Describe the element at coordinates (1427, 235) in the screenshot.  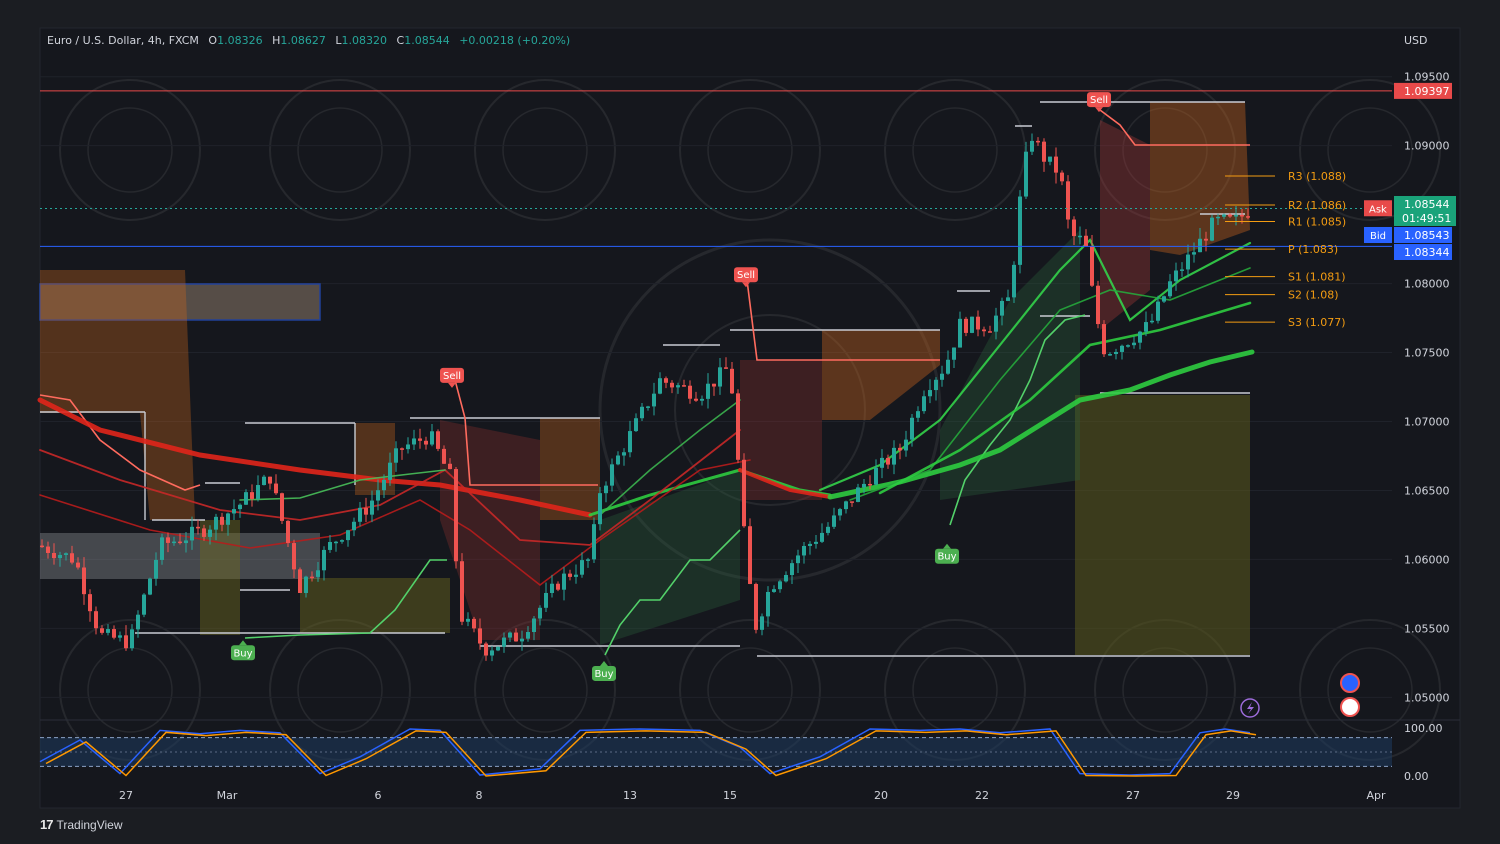
I see `bid-price-value: 1.08543` at that location.